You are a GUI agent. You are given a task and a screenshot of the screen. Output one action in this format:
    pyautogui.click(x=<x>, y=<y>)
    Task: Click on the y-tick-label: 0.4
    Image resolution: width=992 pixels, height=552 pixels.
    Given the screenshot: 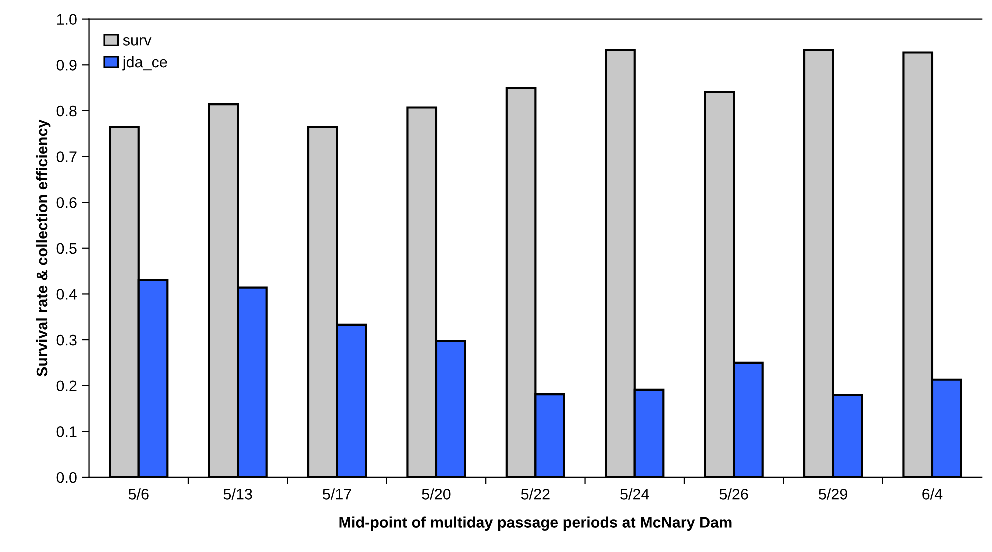 What is the action you would take?
    pyautogui.click(x=67, y=294)
    